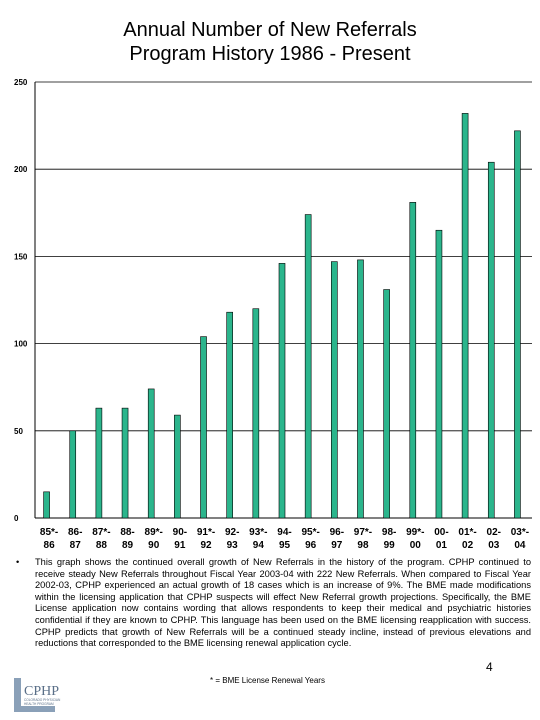 The width and height of the screenshot is (540, 720). What do you see at coordinates (49, 532) in the screenshot?
I see `x-tick-label: 85*-` at bounding box center [49, 532].